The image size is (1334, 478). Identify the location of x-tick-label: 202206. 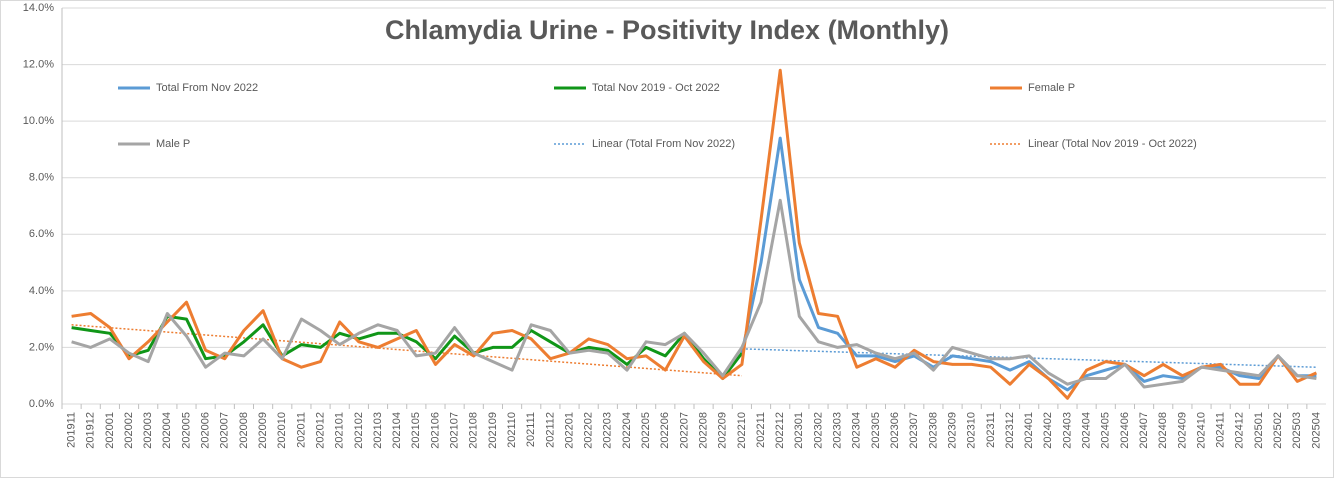
(665, 430).